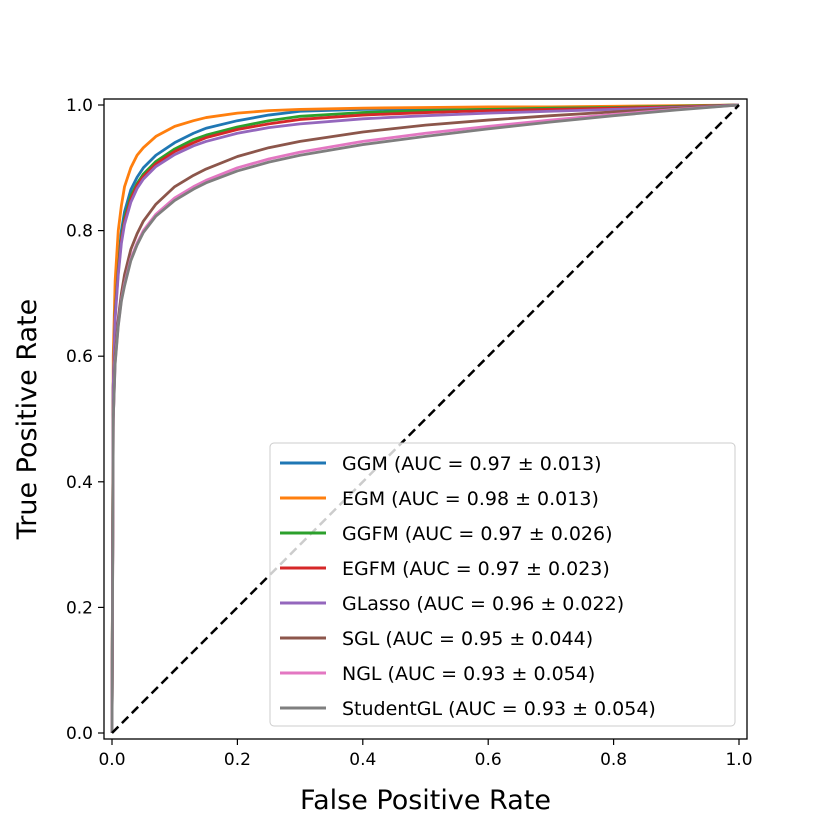 Image resolution: width=830 pixels, height=830 pixels. What do you see at coordinates (477, 534) in the screenshot?
I see `legend-label-ggfm: GGFM (AUC = 0.97 ± 0.026)` at bounding box center [477, 534].